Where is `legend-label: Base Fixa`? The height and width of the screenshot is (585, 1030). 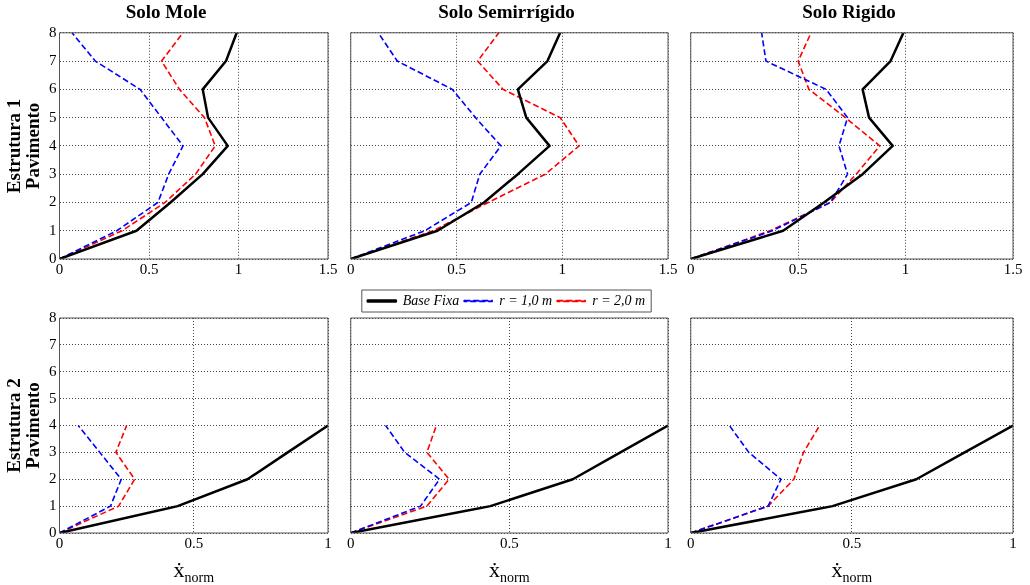
legend-label: Base Fixa is located at coordinates (431, 300).